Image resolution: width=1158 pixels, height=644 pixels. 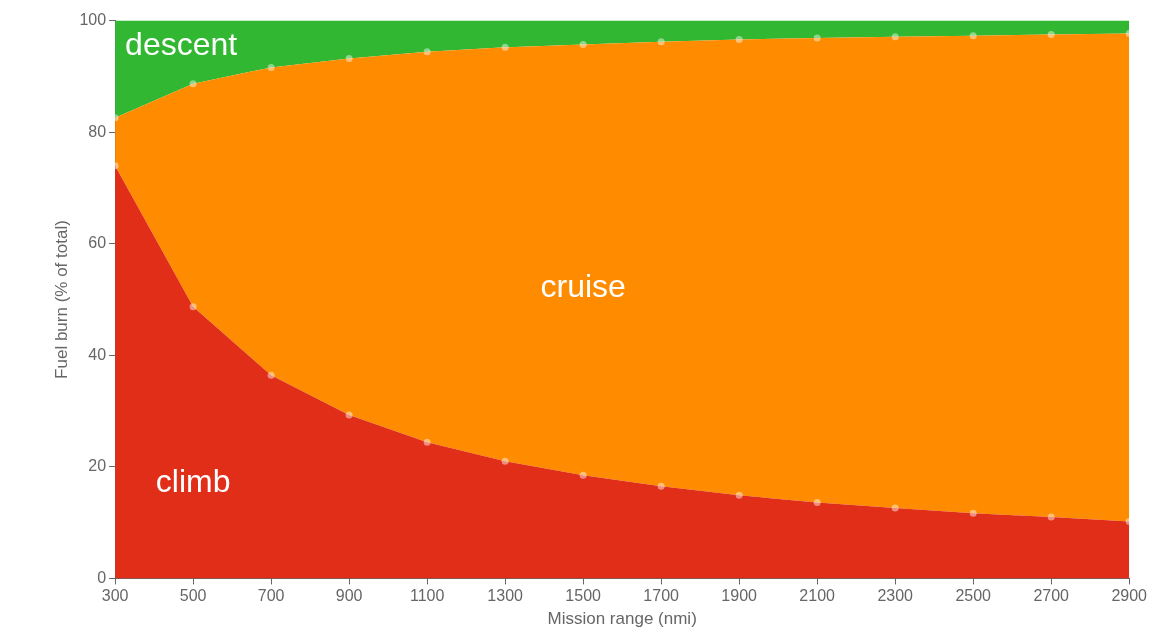 What do you see at coordinates (622, 619) in the screenshot?
I see `x-axis-title: Mission range (nmi)` at bounding box center [622, 619].